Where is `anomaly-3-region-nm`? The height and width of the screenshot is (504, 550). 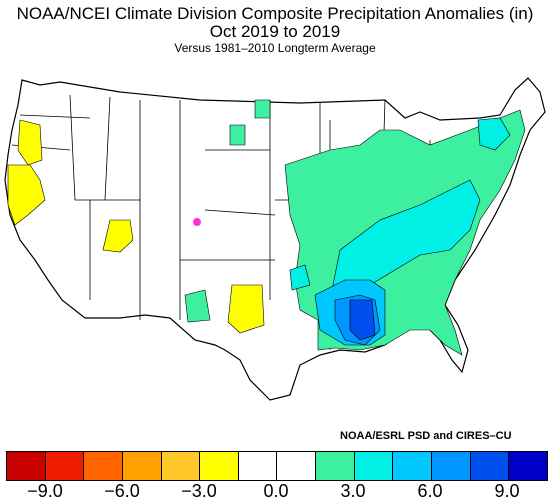
anomaly-3-region-nm is located at coordinates (197, 306).